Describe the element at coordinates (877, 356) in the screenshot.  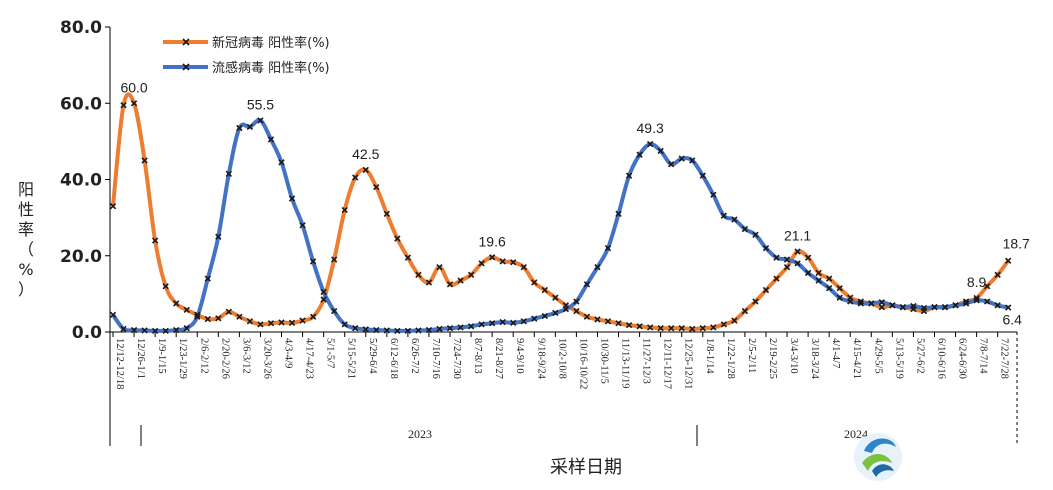
I see `x-tick-label: 4/29-5/5` at that location.